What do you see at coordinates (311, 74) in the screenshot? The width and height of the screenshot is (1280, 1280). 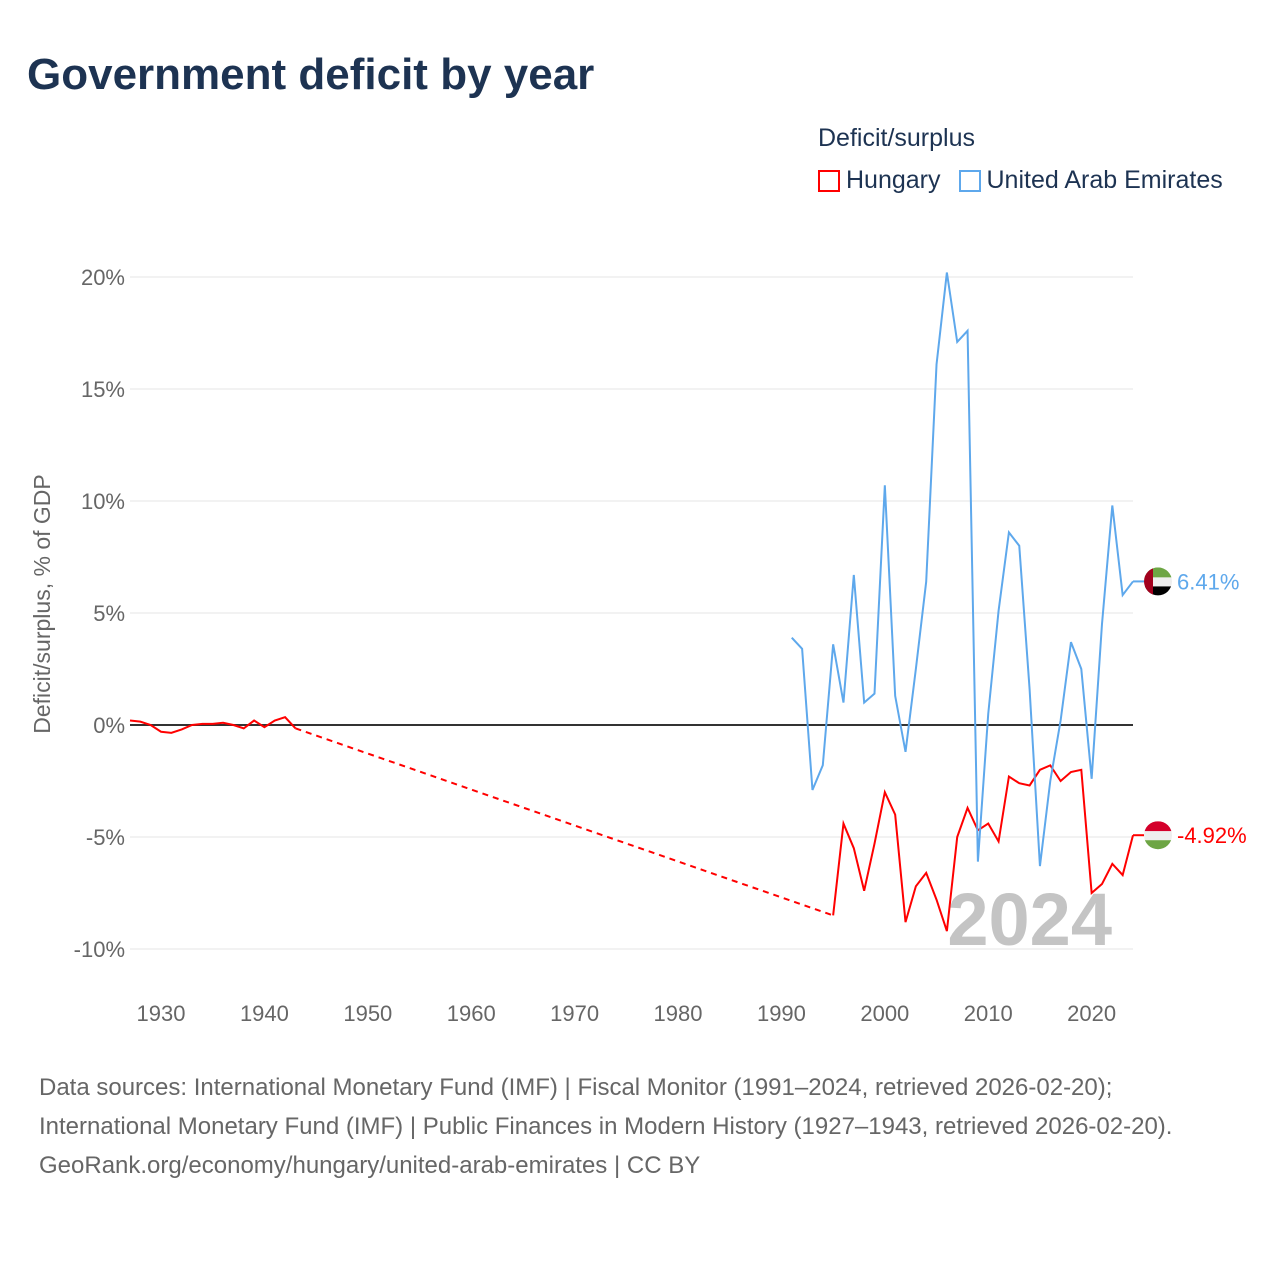 I see `page-title: Government deficit by year` at bounding box center [311, 74].